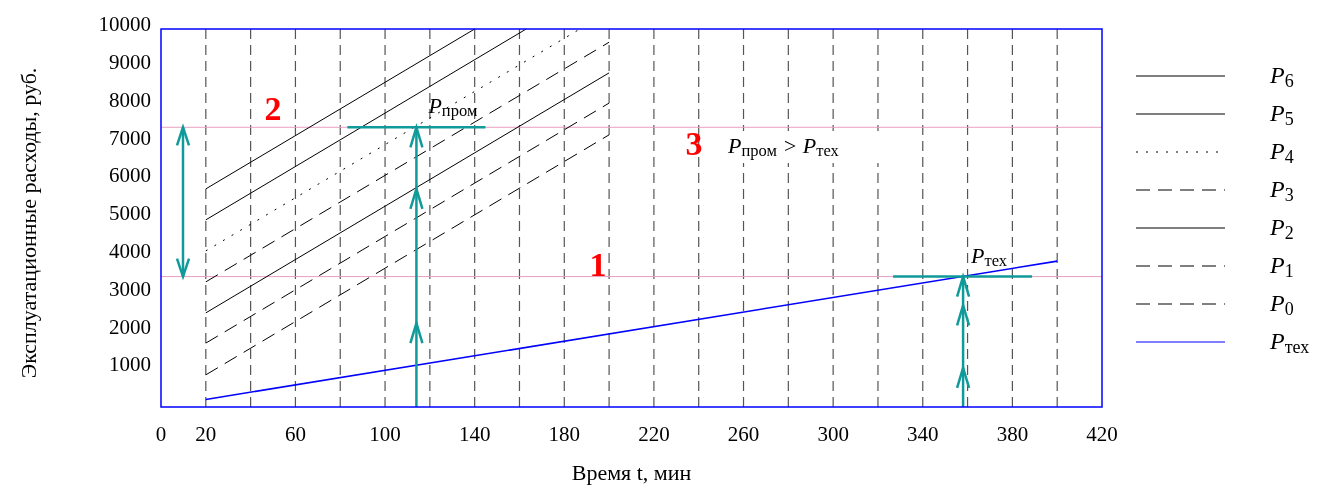 This screenshot has height=494, width=1335. I want to click on x-tick-label: 180, so click(564, 434).